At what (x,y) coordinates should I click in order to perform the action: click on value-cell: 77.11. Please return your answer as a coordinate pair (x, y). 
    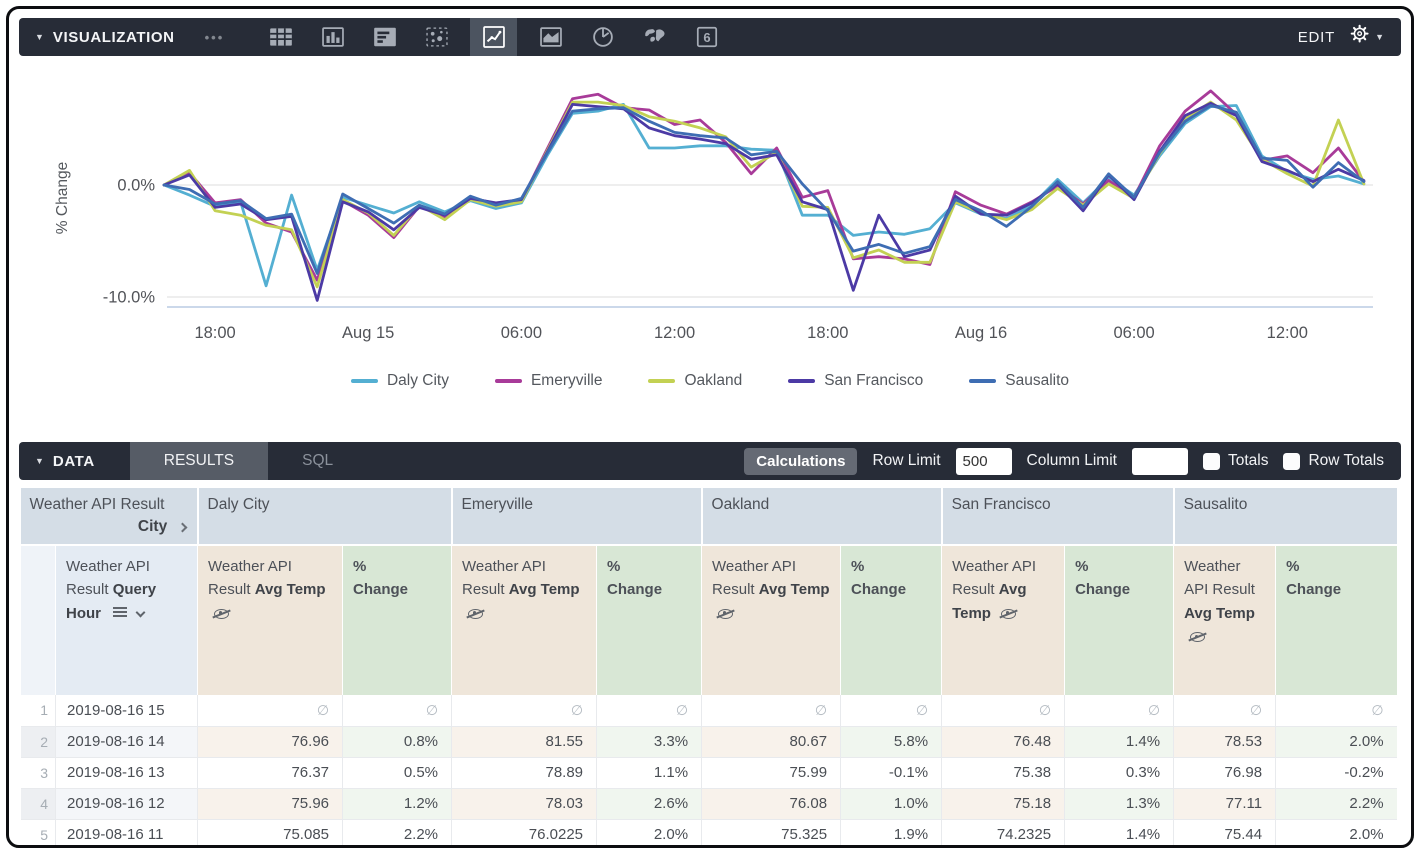
    Looking at the image, I should click on (1224, 804).